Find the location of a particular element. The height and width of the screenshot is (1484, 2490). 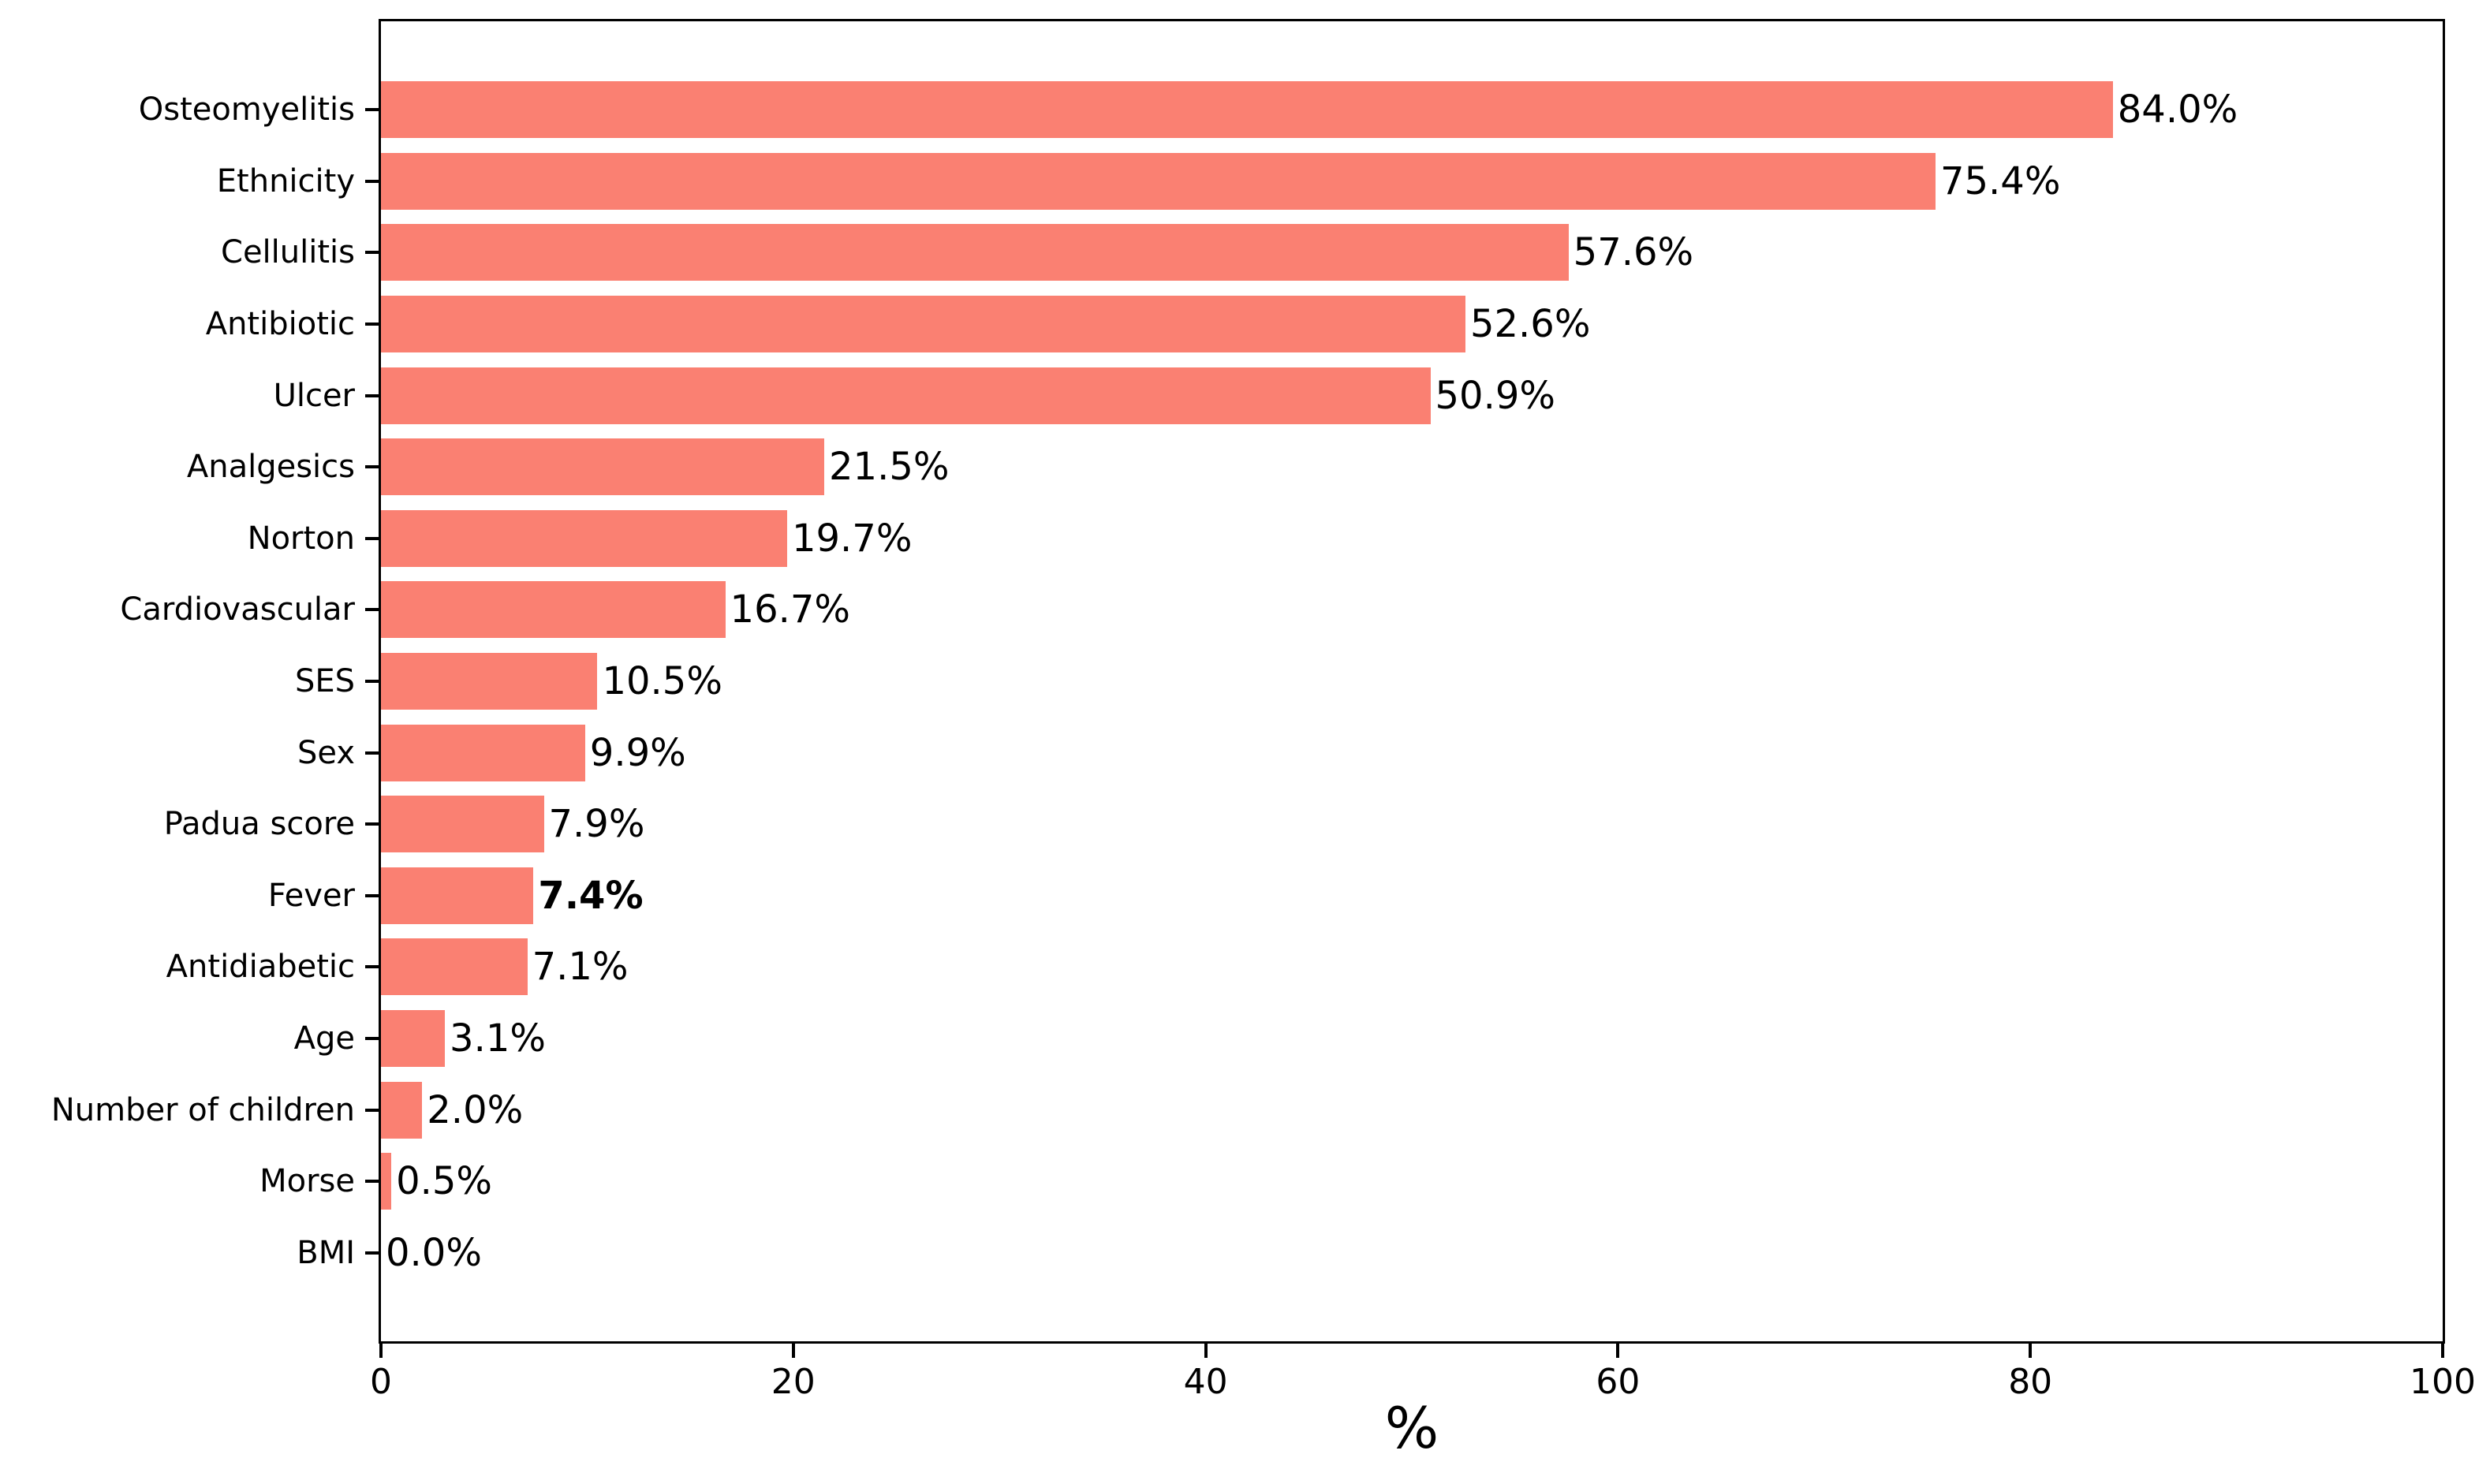

x-tick-label: 20 is located at coordinates (793, 1382).